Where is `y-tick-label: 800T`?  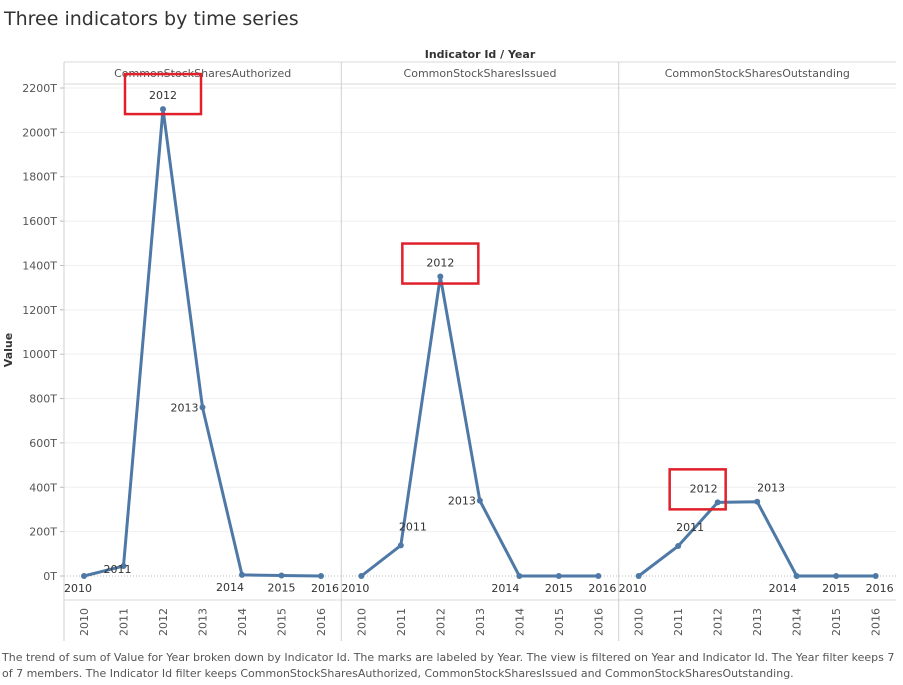
y-tick-label: 800T is located at coordinates (43, 399).